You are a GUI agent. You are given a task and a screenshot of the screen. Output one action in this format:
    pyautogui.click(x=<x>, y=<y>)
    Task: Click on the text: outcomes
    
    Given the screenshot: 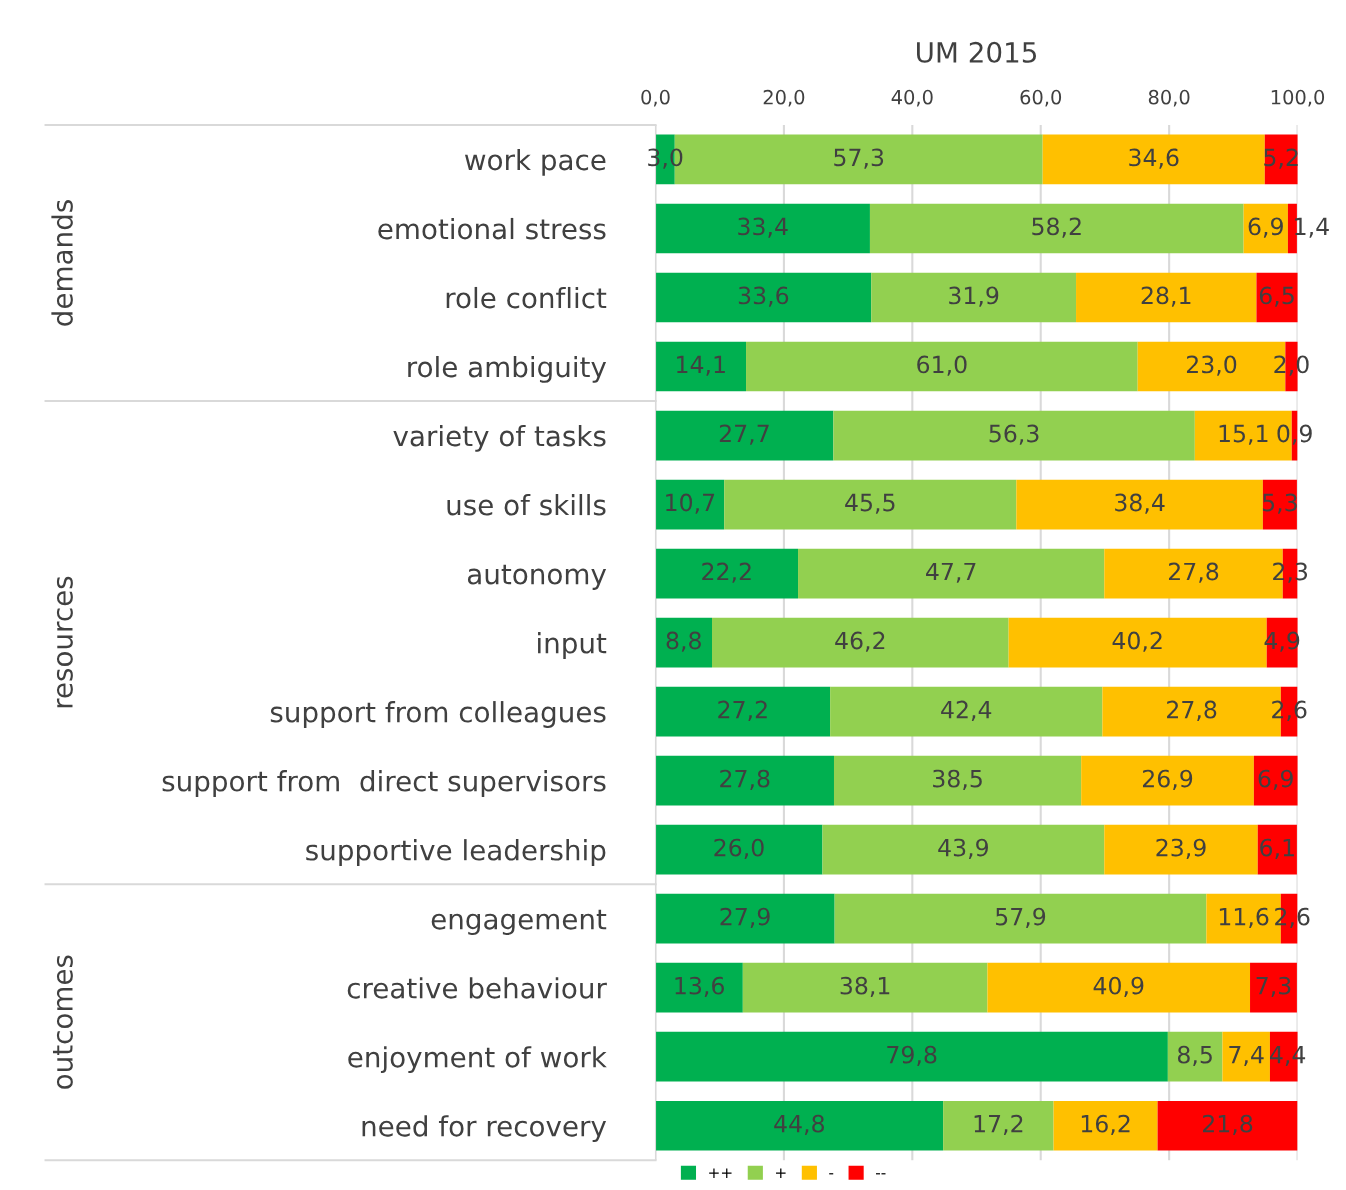 What is the action you would take?
    pyautogui.click(x=62, y=1022)
    